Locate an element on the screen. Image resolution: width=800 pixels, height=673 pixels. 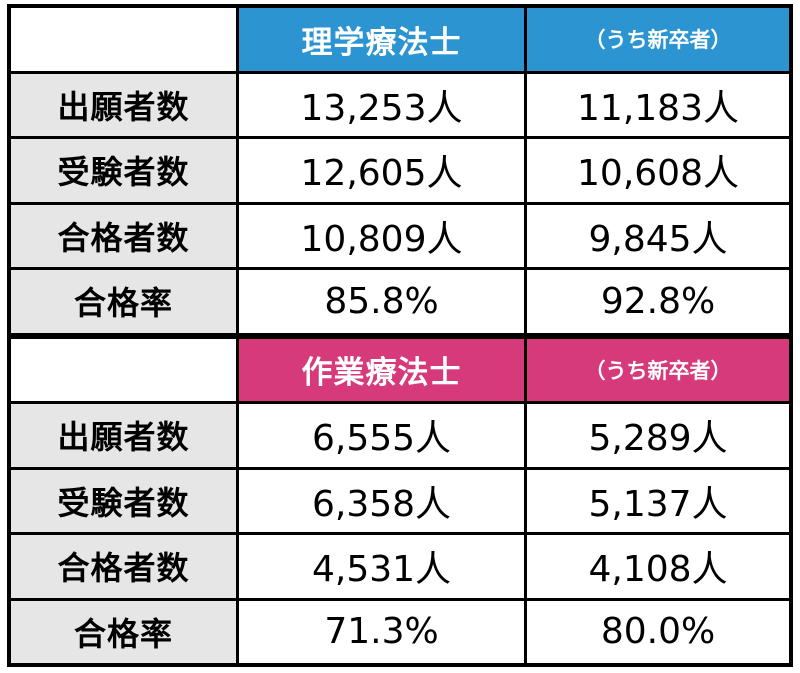
table-row: 合格率 71.3% 80.0% is located at coordinates (400, 631).